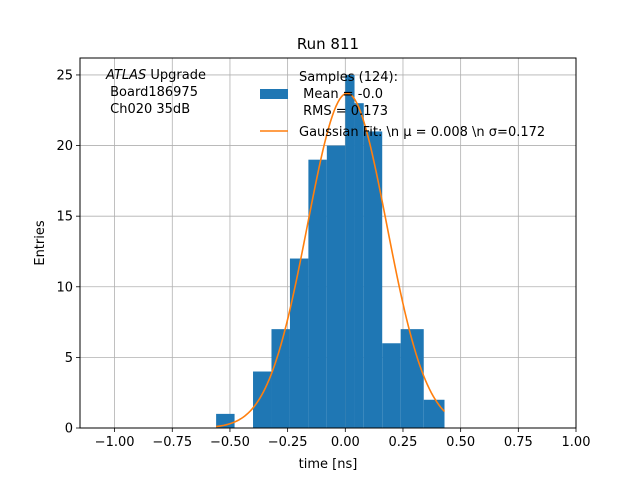  Describe the element at coordinates (422, 132) in the screenshot. I see `legend-label-fit: Gaussian Fit: \n μ = 0.008 \n σ=0.172` at that location.